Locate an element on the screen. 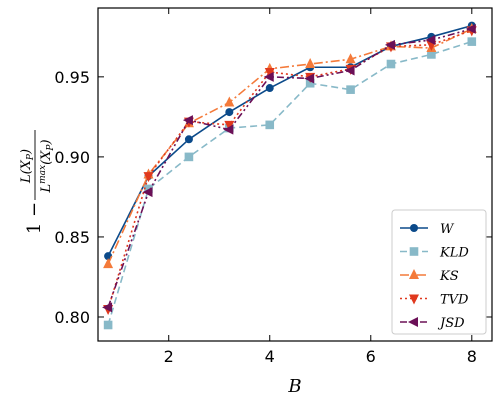 The image size is (498, 405). legend-marker-kld is located at coordinates (414, 251).